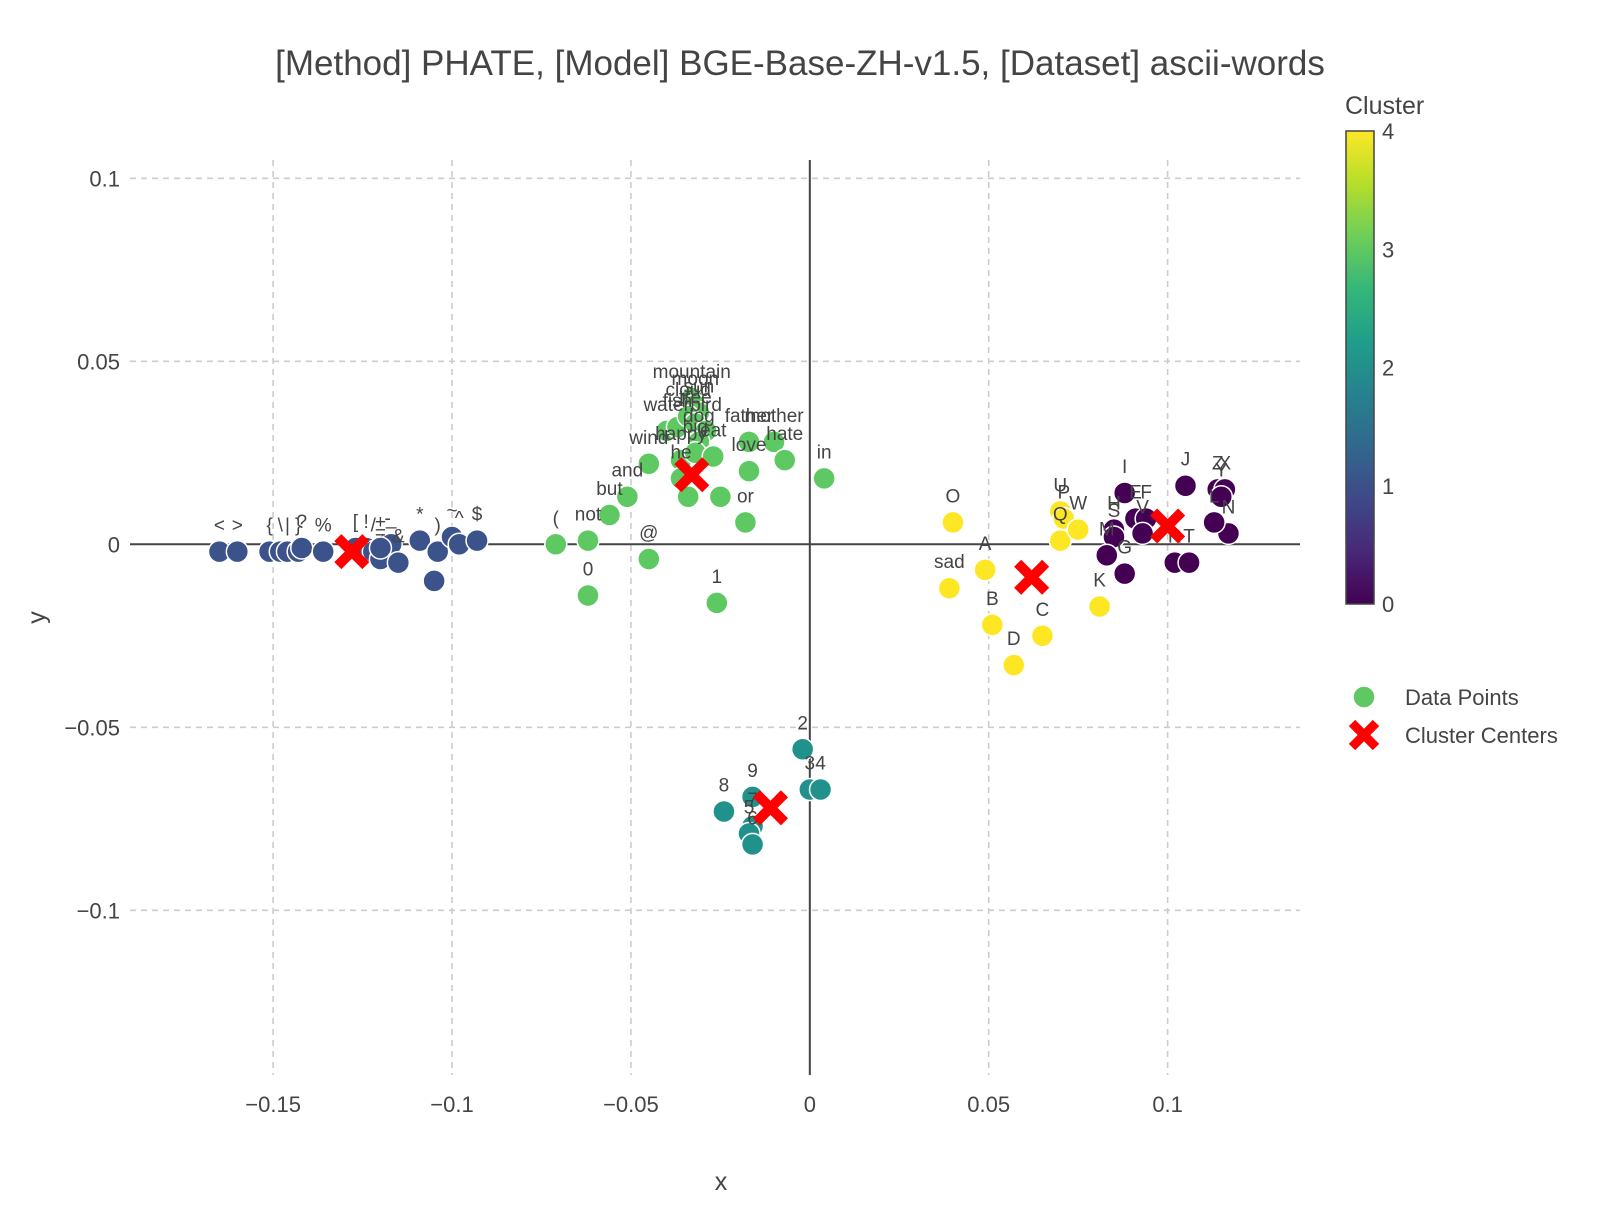  I want to click on point-label: -, so click(387, 518).